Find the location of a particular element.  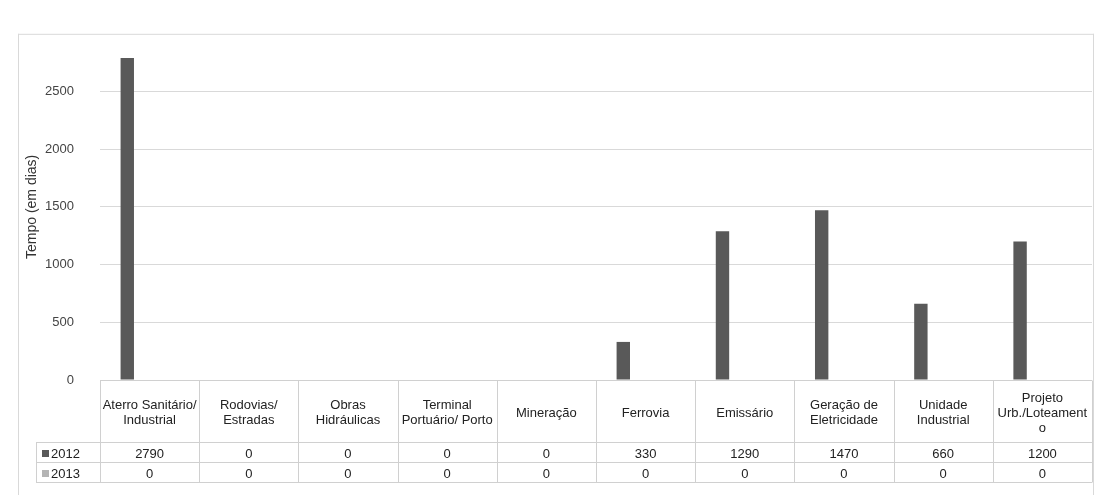

legend-label: 2012 is located at coordinates (65, 453).